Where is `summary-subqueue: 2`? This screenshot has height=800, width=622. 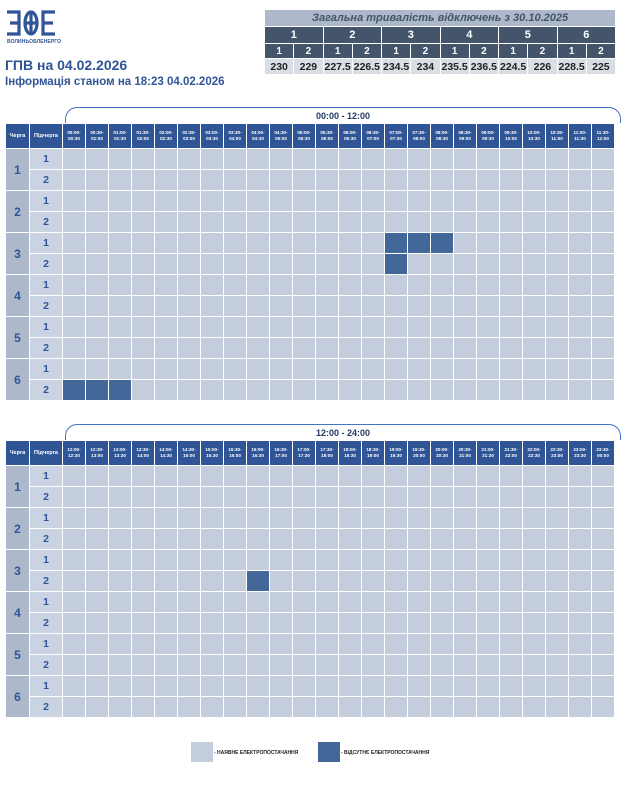
summary-subqueue: 2 is located at coordinates (308, 51).